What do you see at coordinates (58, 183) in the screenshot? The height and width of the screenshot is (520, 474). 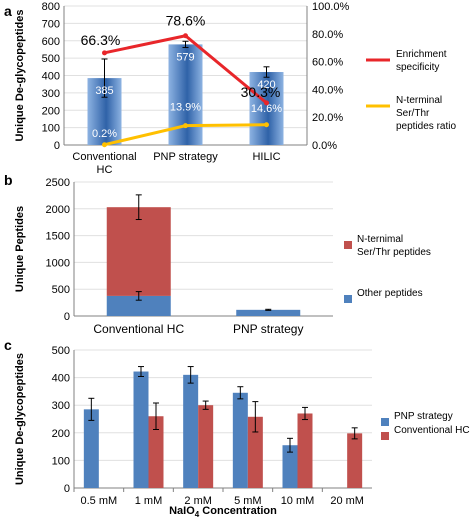 I see `y-tick-label: 2500` at bounding box center [58, 183].